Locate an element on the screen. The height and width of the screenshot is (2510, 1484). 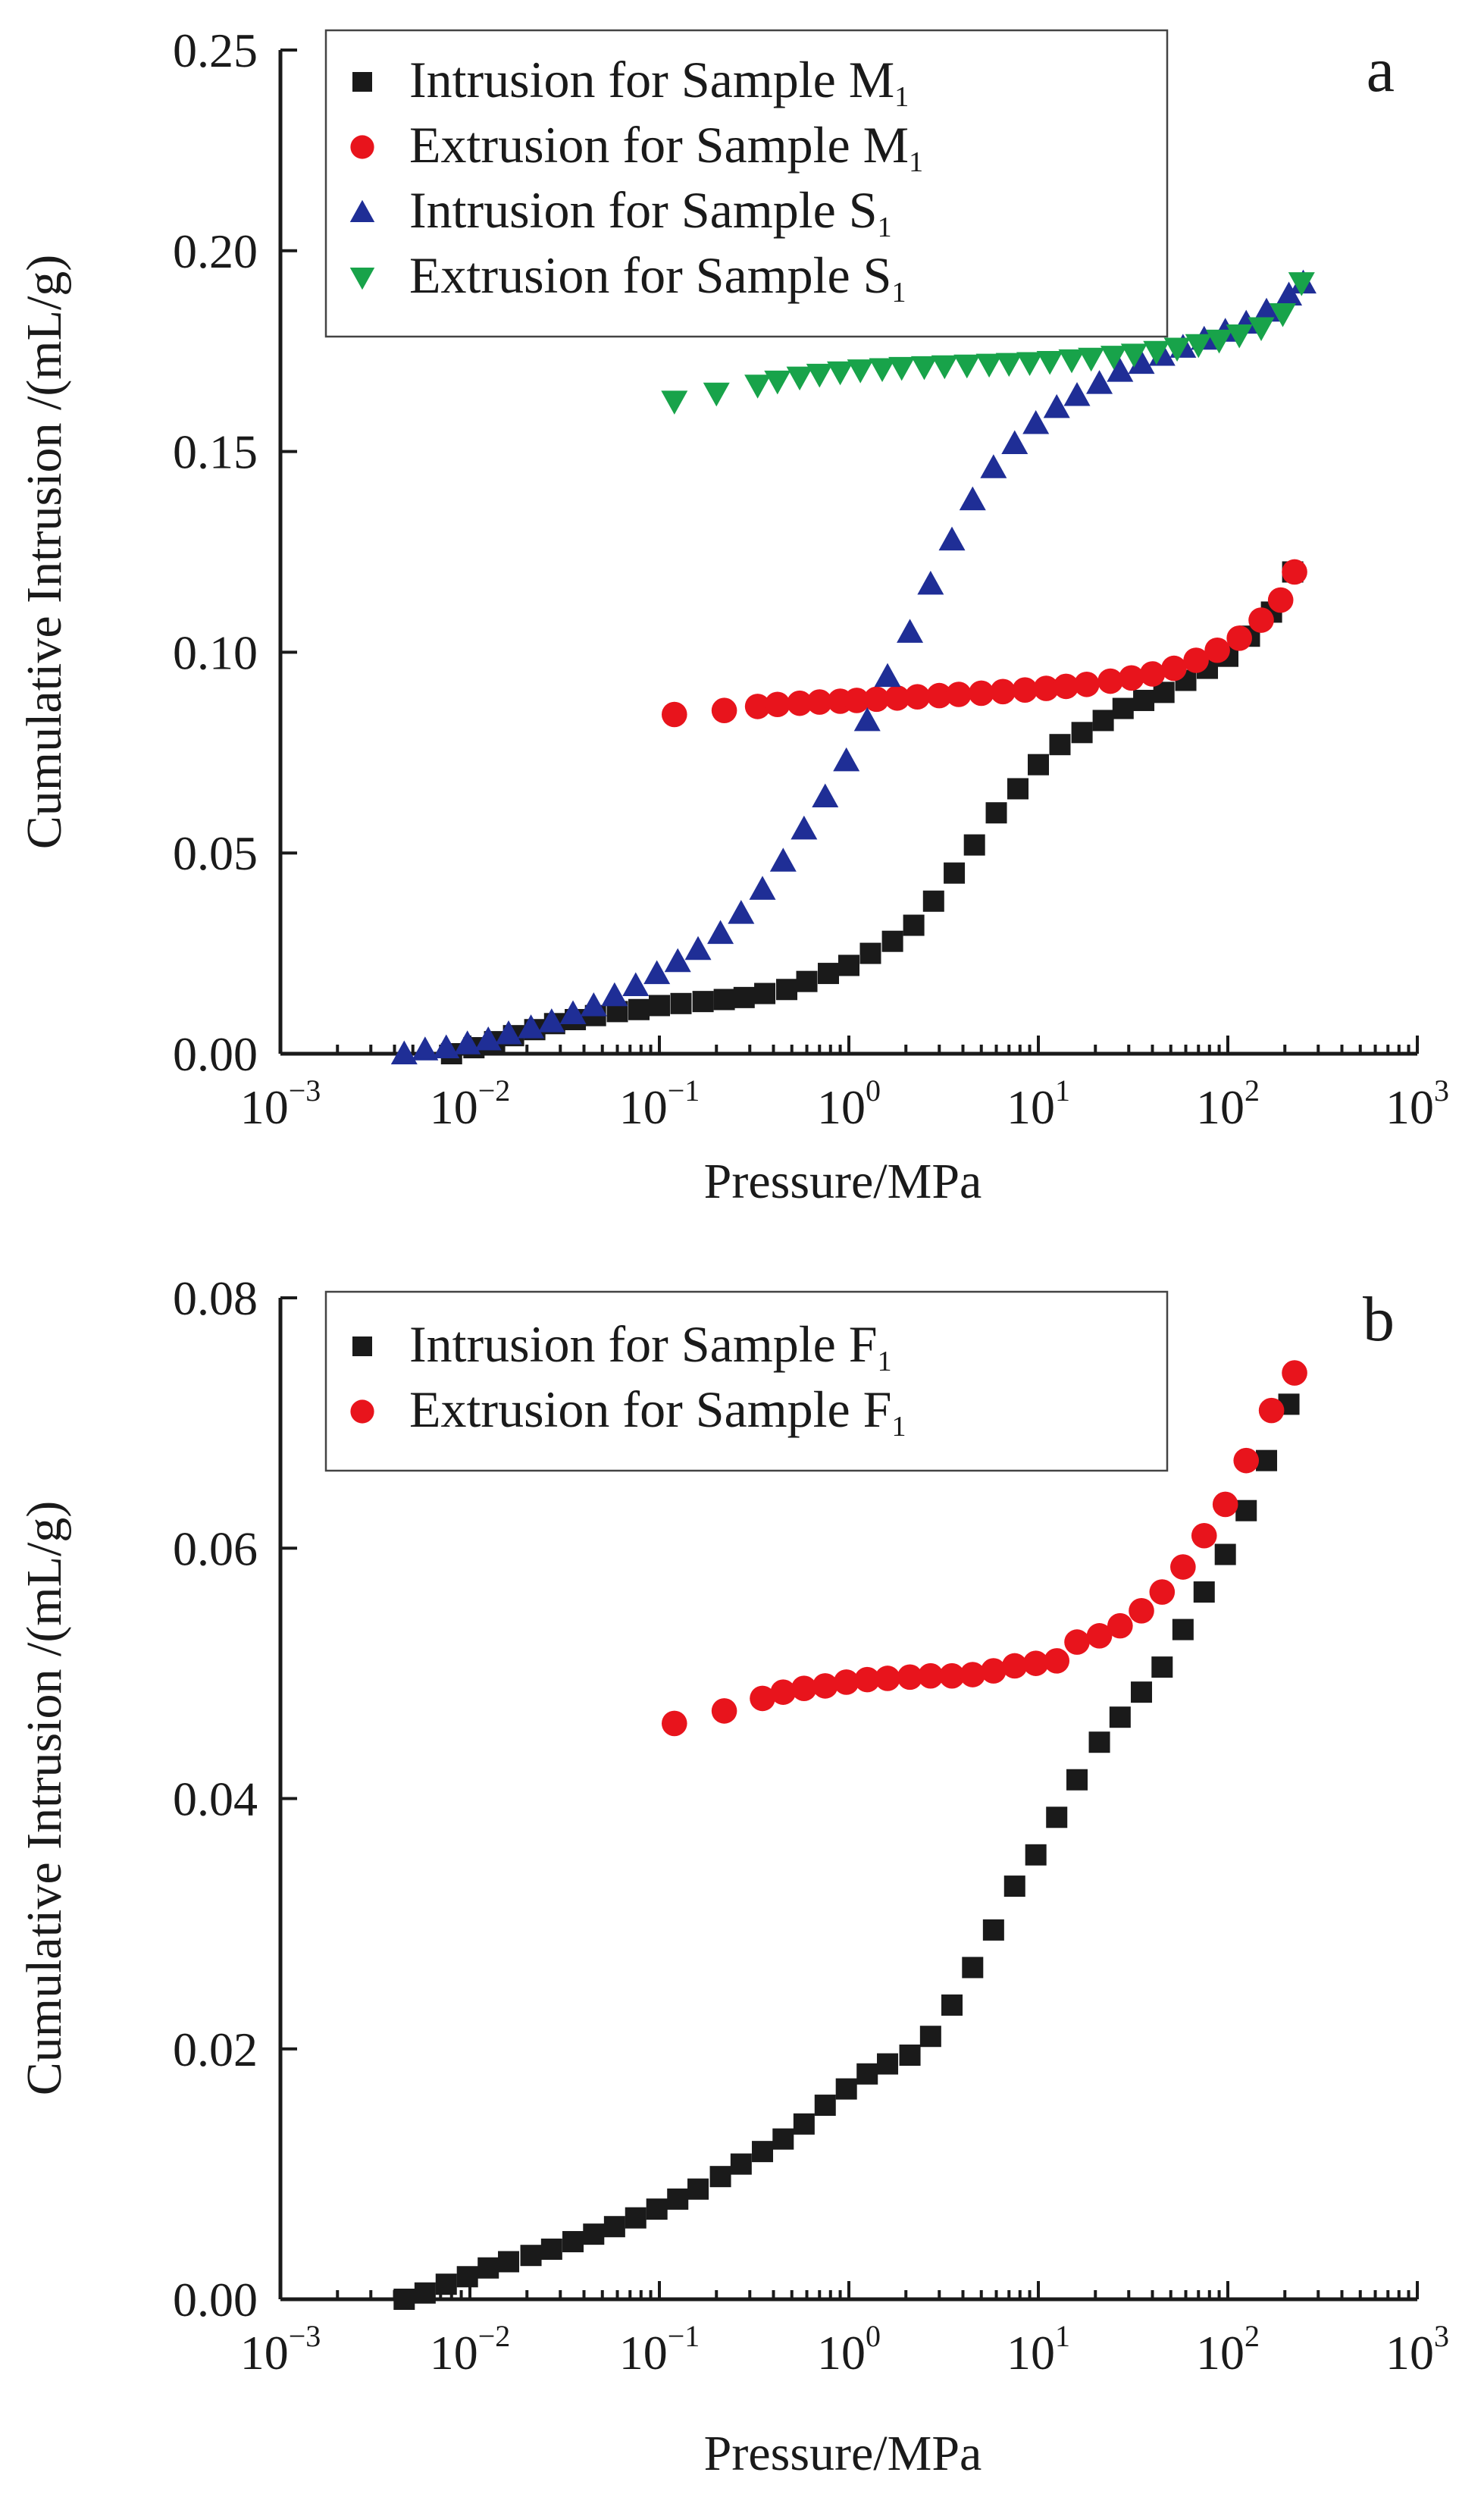
x-tick-exponent: 0 is located at coordinates (874, 2336).